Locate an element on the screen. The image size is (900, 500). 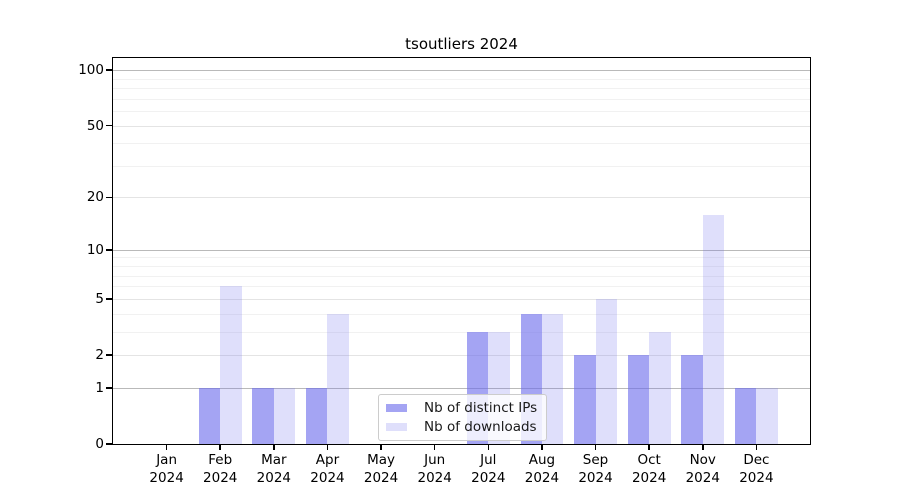
x-tick-mark-mar is located at coordinates (274, 447).